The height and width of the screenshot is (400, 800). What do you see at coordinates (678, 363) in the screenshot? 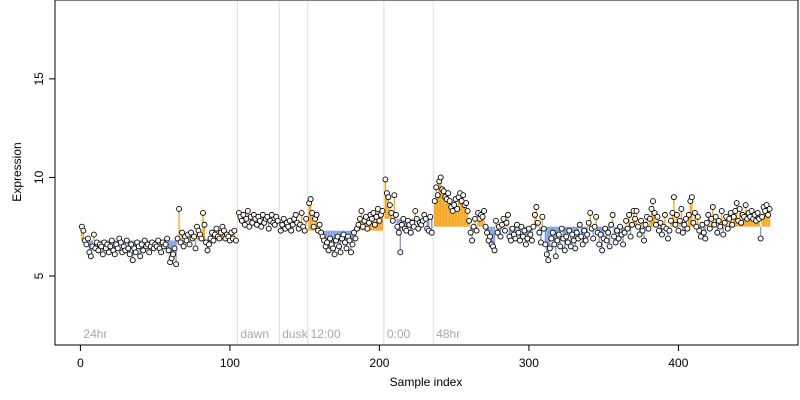
I see `x-tick-label-4: 400` at bounding box center [678, 363].